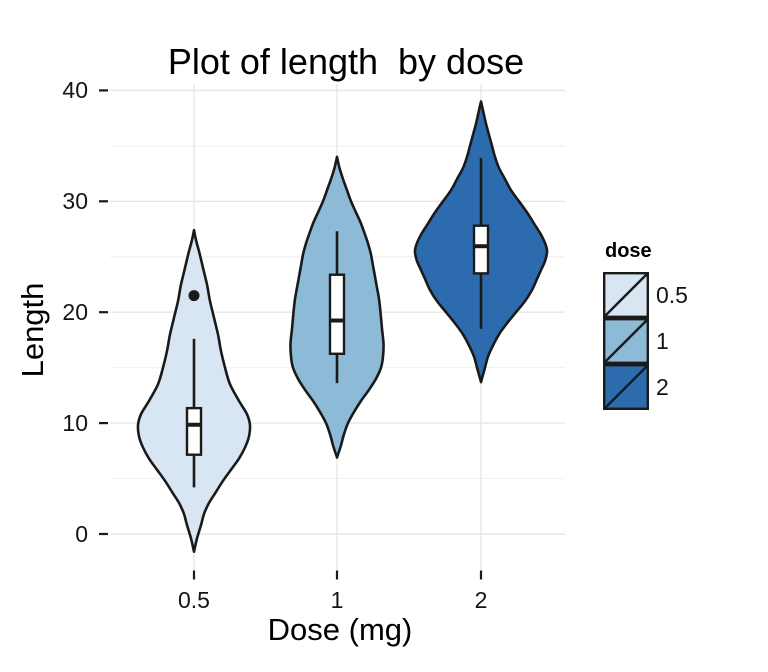 The height and width of the screenshot is (672, 768). What do you see at coordinates (340, 629) in the screenshot?
I see `x-axis-title: Dose (mg)` at bounding box center [340, 629].